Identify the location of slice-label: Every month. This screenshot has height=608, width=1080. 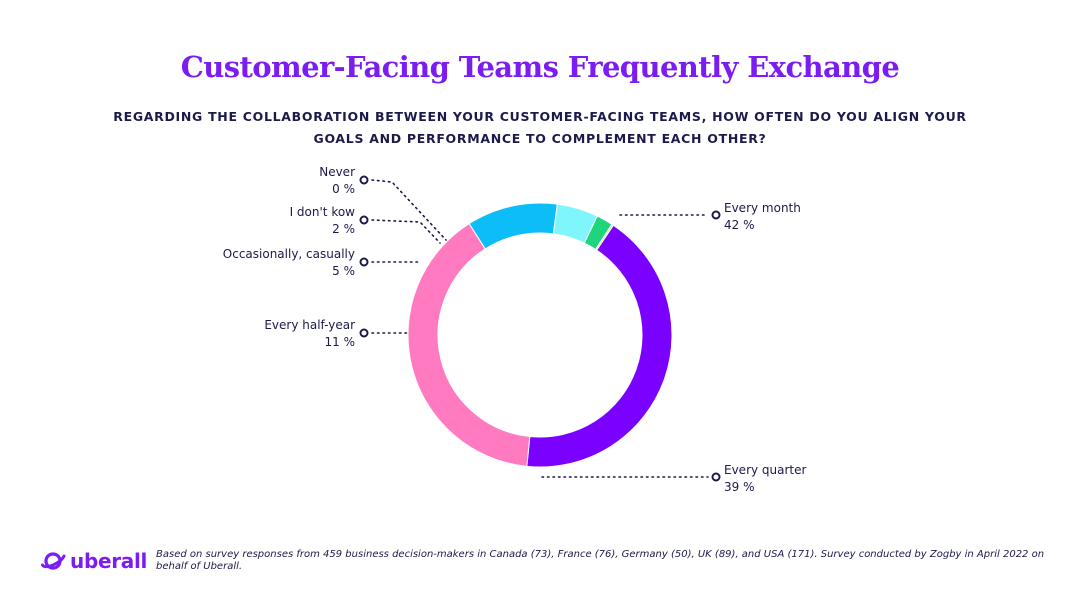
(762, 208).